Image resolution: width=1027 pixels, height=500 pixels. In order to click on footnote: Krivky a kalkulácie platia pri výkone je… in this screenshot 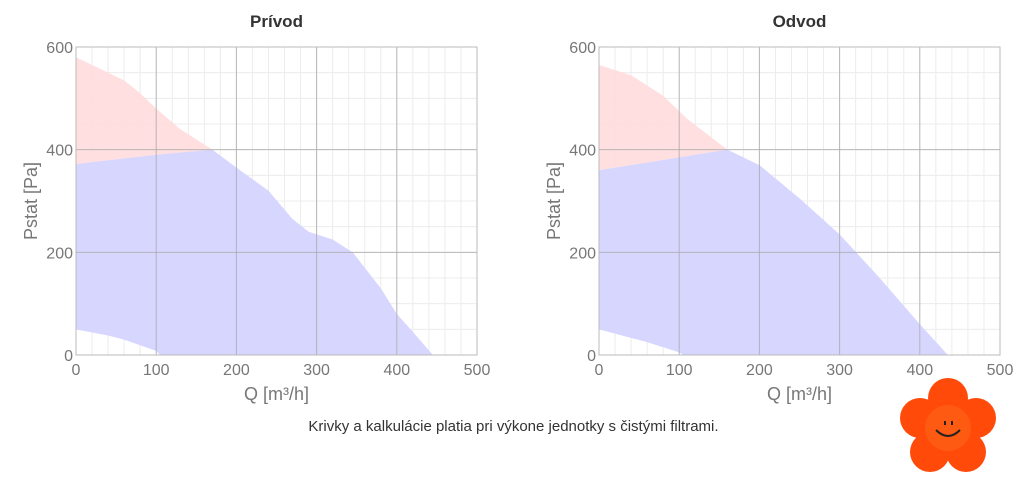, I will do `click(513, 426)`.